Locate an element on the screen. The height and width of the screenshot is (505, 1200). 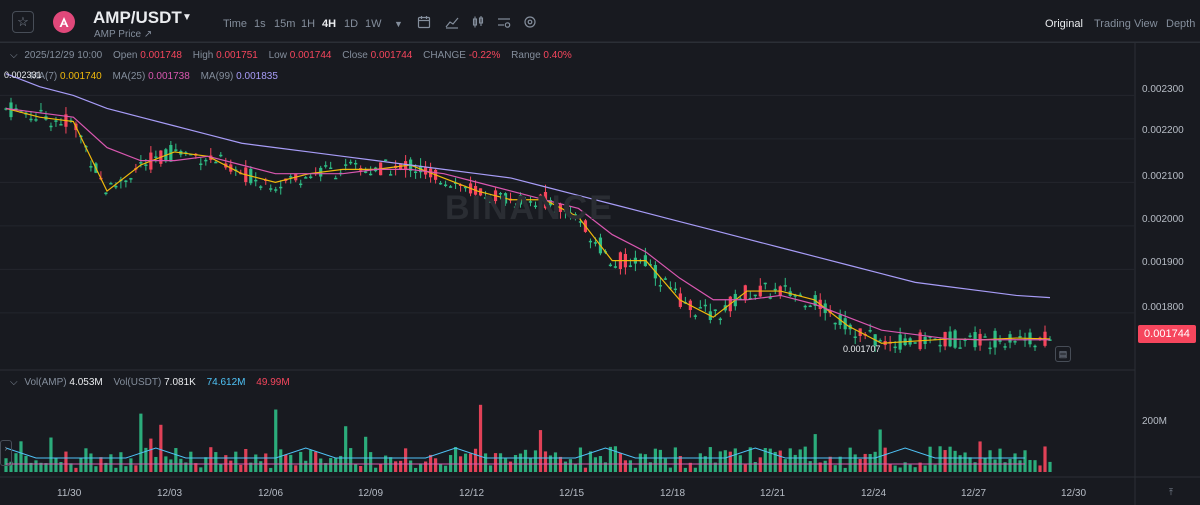
drawing-tools-icon is located at coordinates (504, 23).